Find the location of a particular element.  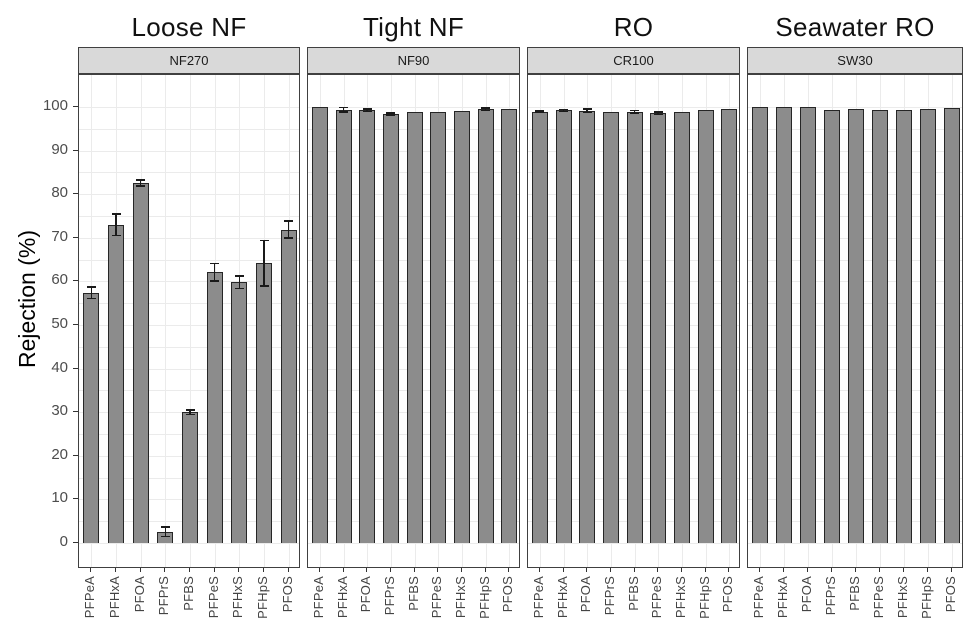

x-tick-label-PFHxS: PFHxS is located at coordinates (460, 597).